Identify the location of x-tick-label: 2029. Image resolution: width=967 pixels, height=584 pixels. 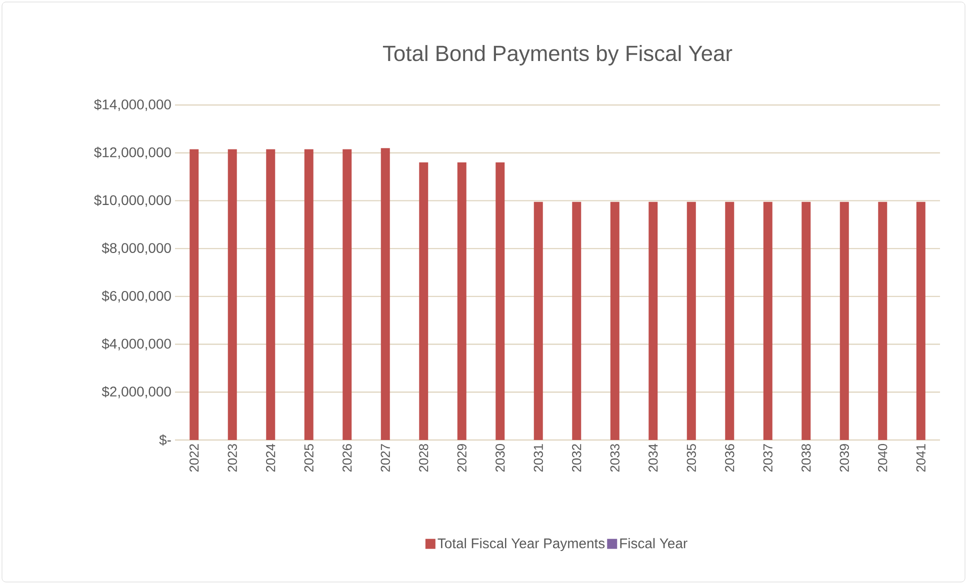
(461, 458).